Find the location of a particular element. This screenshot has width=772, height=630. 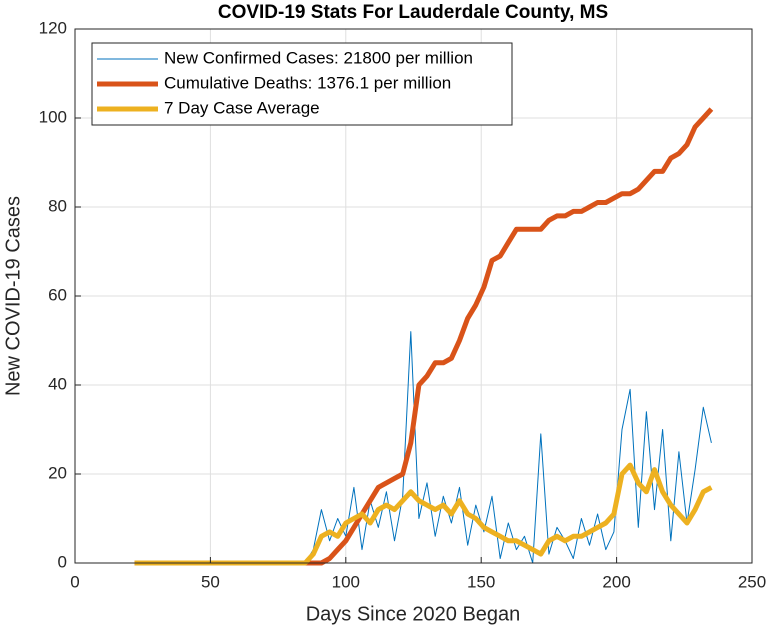

x-tick-label: 50 is located at coordinates (210, 581).